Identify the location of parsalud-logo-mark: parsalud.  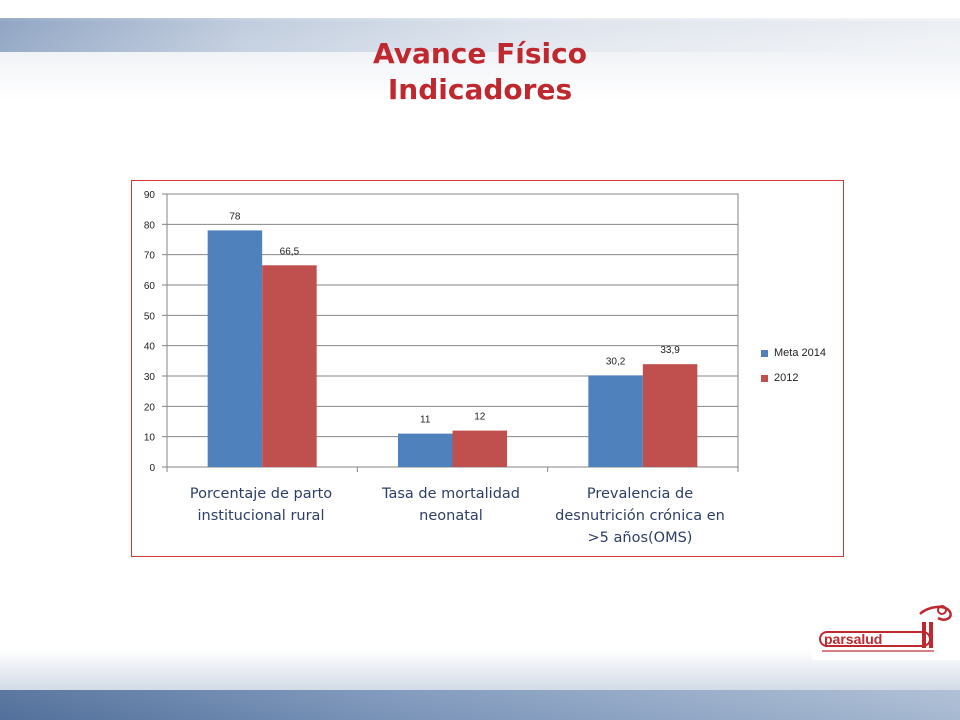
(885, 628).